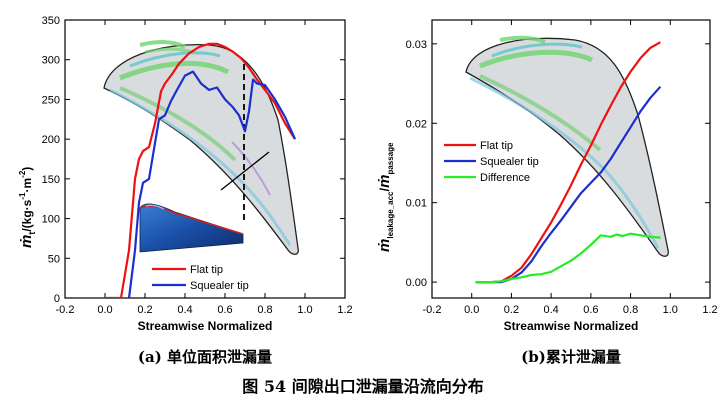  What do you see at coordinates (362, 386) in the screenshot?
I see `figure-caption: 图 54 间隙出口泄漏量沿流向分布` at bounding box center [362, 386].